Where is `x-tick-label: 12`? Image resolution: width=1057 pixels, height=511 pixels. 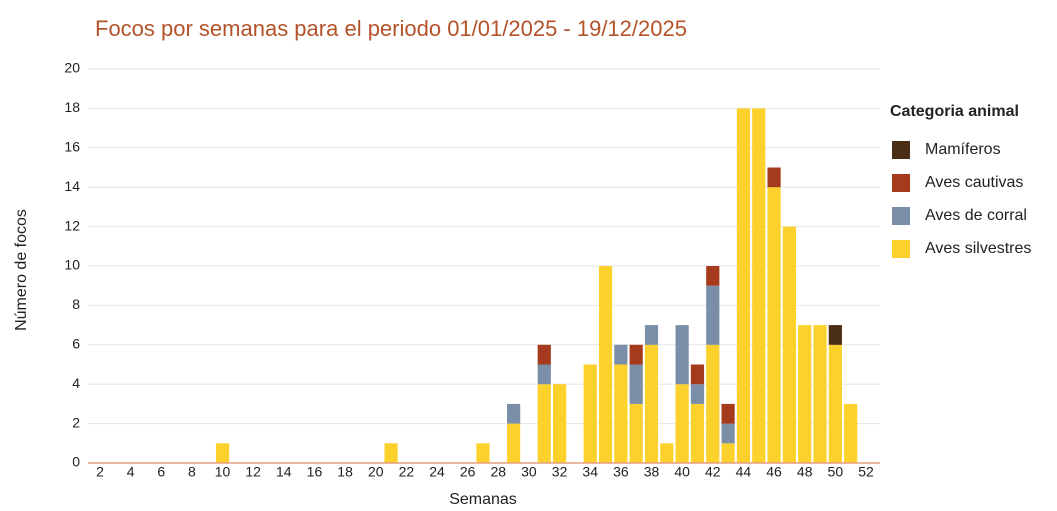 x-tick-label: 12 is located at coordinates (253, 472).